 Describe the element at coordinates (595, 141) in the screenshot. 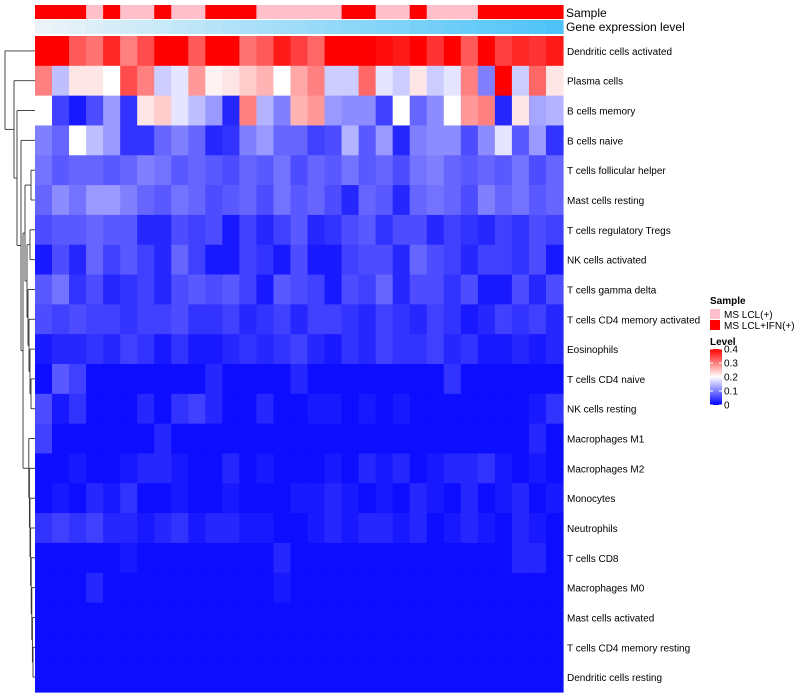

I see `row-label: B cells naive` at that location.